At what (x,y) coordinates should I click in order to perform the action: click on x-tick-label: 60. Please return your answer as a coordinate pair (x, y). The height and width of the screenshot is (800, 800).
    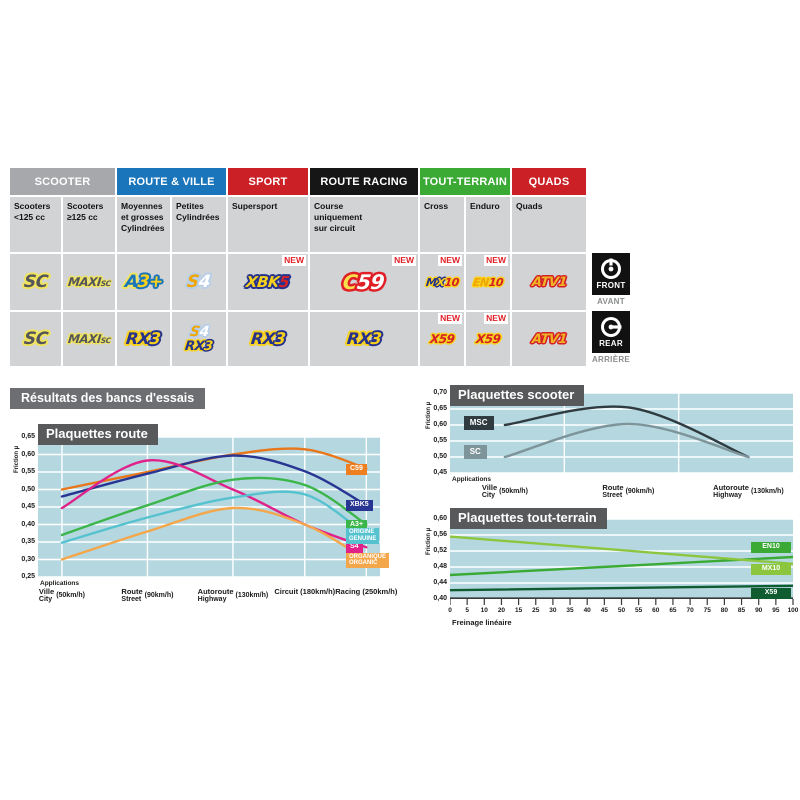
    Looking at the image, I should click on (656, 610).